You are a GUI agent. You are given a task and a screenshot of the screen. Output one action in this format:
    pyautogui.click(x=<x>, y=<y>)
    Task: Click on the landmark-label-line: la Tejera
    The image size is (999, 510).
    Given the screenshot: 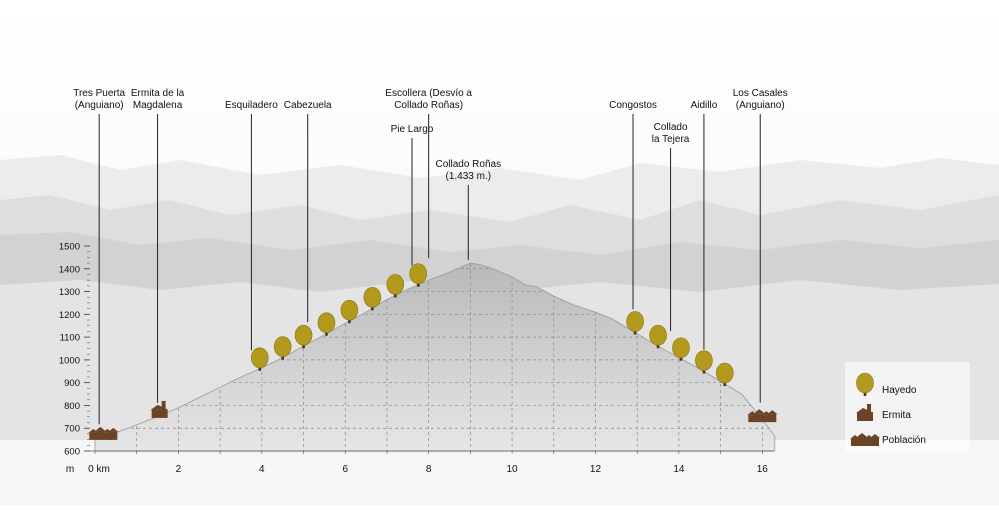 What is the action you would take?
    pyautogui.click(x=671, y=139)
    